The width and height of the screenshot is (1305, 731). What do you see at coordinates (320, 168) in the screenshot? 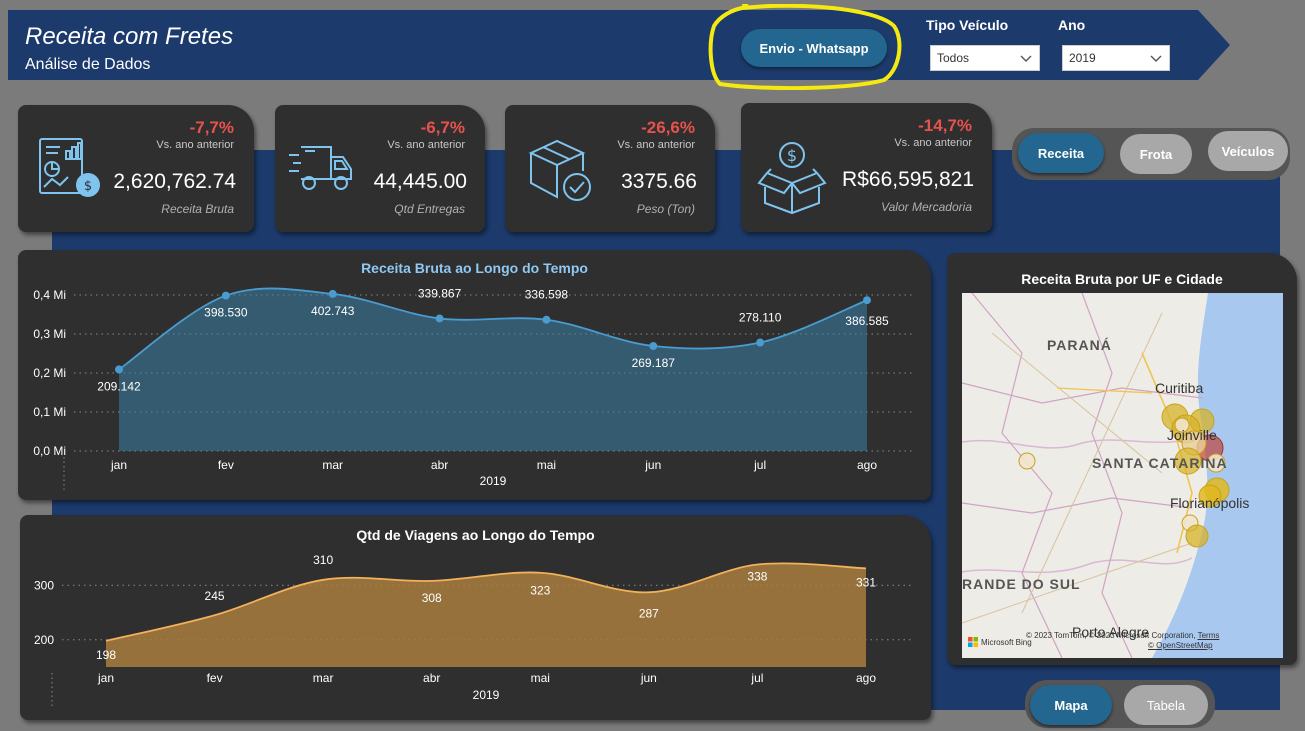
I see `delivery-truck-icon` at bounding box center [320, 168].